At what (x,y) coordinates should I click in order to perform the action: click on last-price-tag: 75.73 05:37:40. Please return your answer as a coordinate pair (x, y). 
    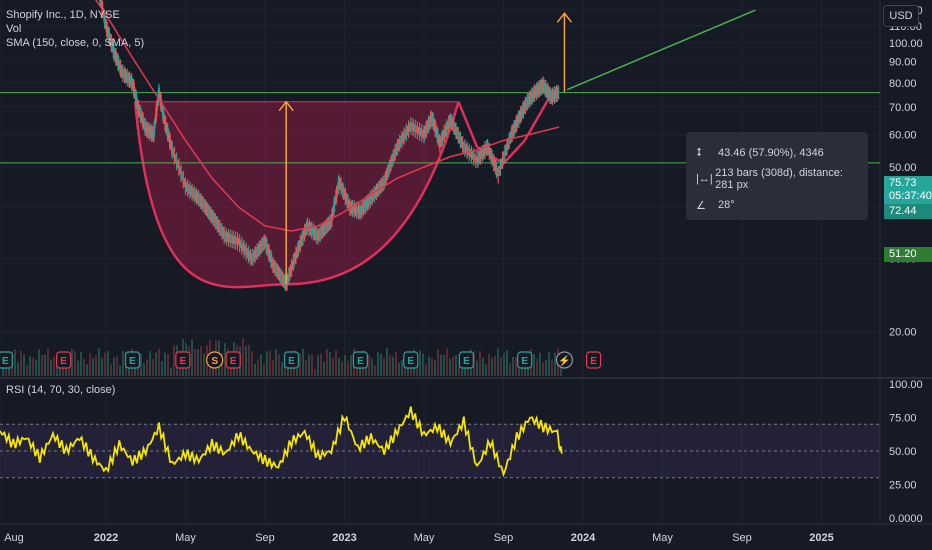
    Looking at the image, I should click on (908, 190).